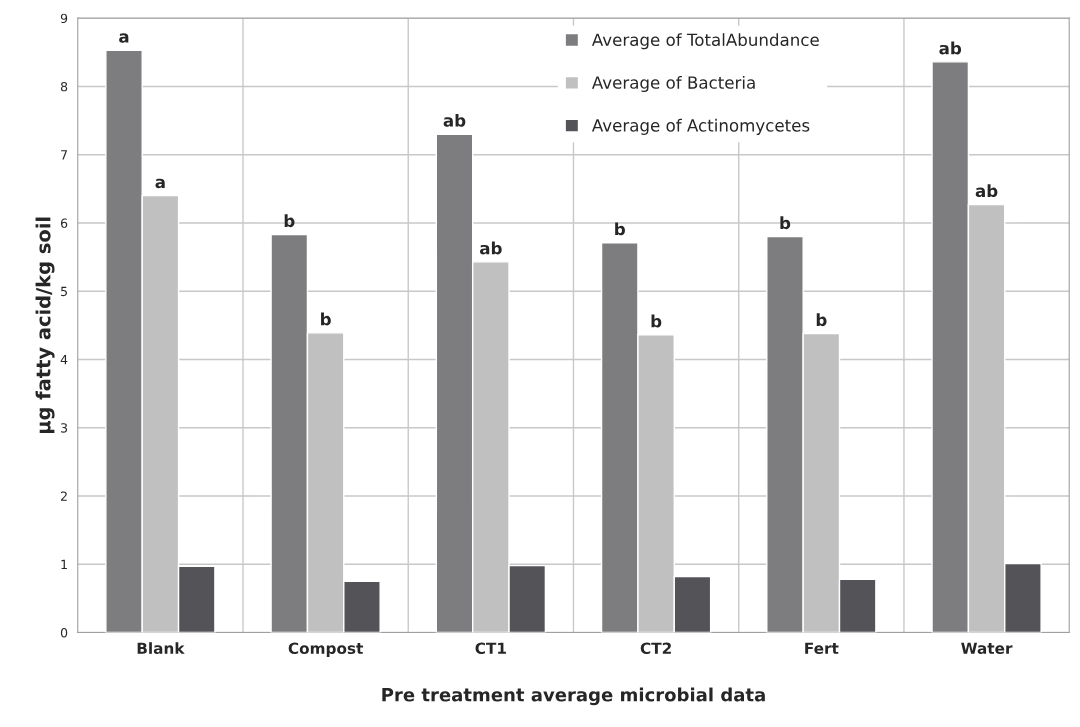 The width and height of the screenshot is (1080, 727). Describe the element at coordinates (490, 648) in the screenshot. I see `x-tick-label: CT1` at that location.